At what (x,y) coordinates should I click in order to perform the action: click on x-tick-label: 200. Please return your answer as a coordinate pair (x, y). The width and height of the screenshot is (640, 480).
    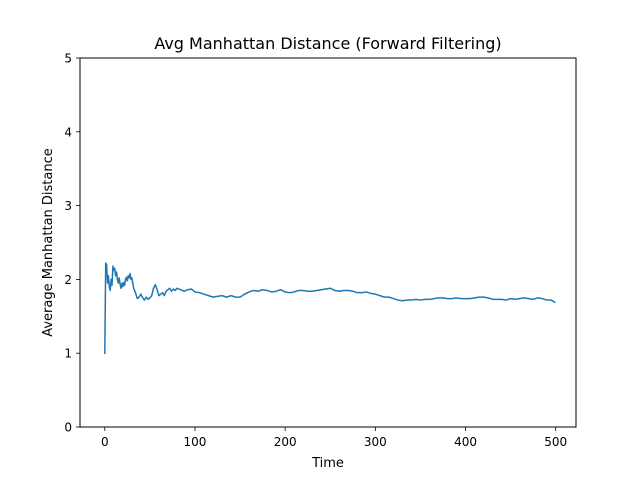
    Looking at the image, I should click on (285, 442).